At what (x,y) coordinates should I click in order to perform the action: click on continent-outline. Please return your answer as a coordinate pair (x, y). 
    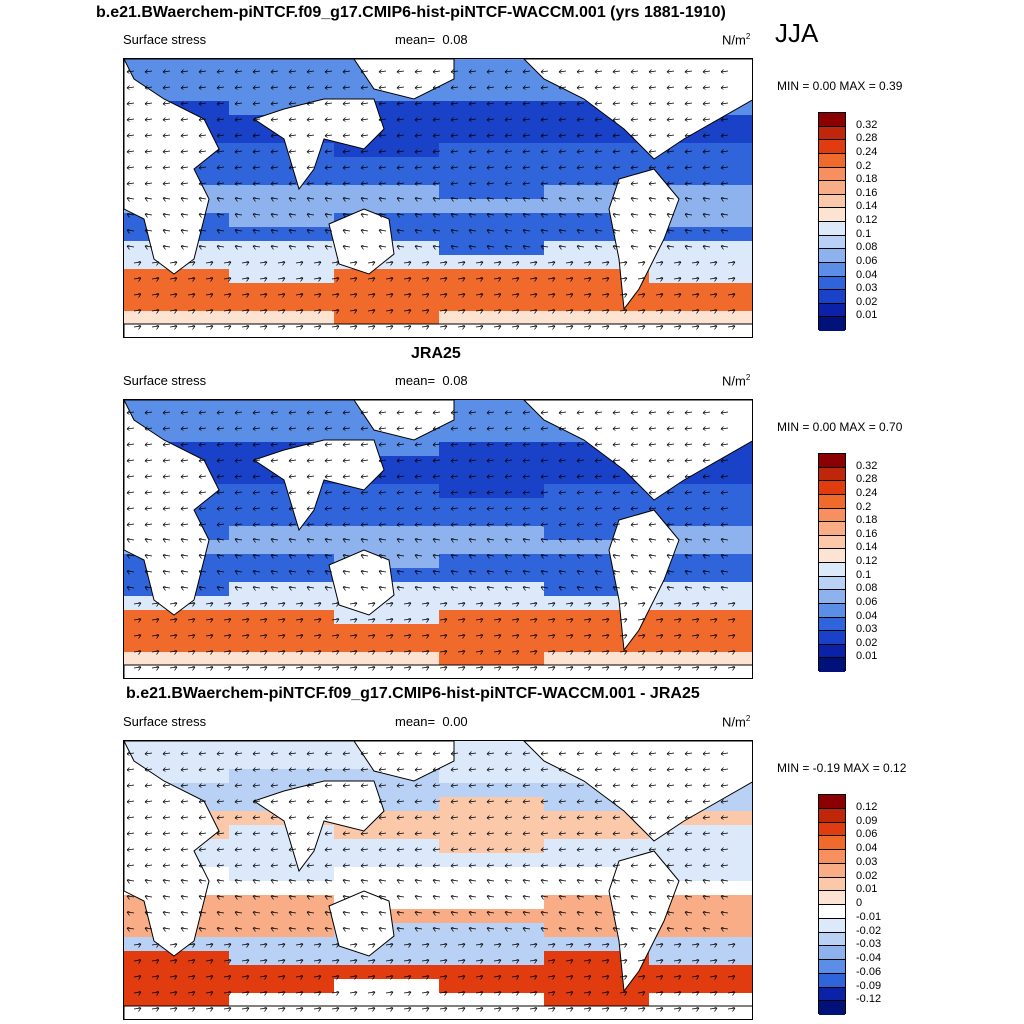
    Looking at the image, I should click on (644, 921).